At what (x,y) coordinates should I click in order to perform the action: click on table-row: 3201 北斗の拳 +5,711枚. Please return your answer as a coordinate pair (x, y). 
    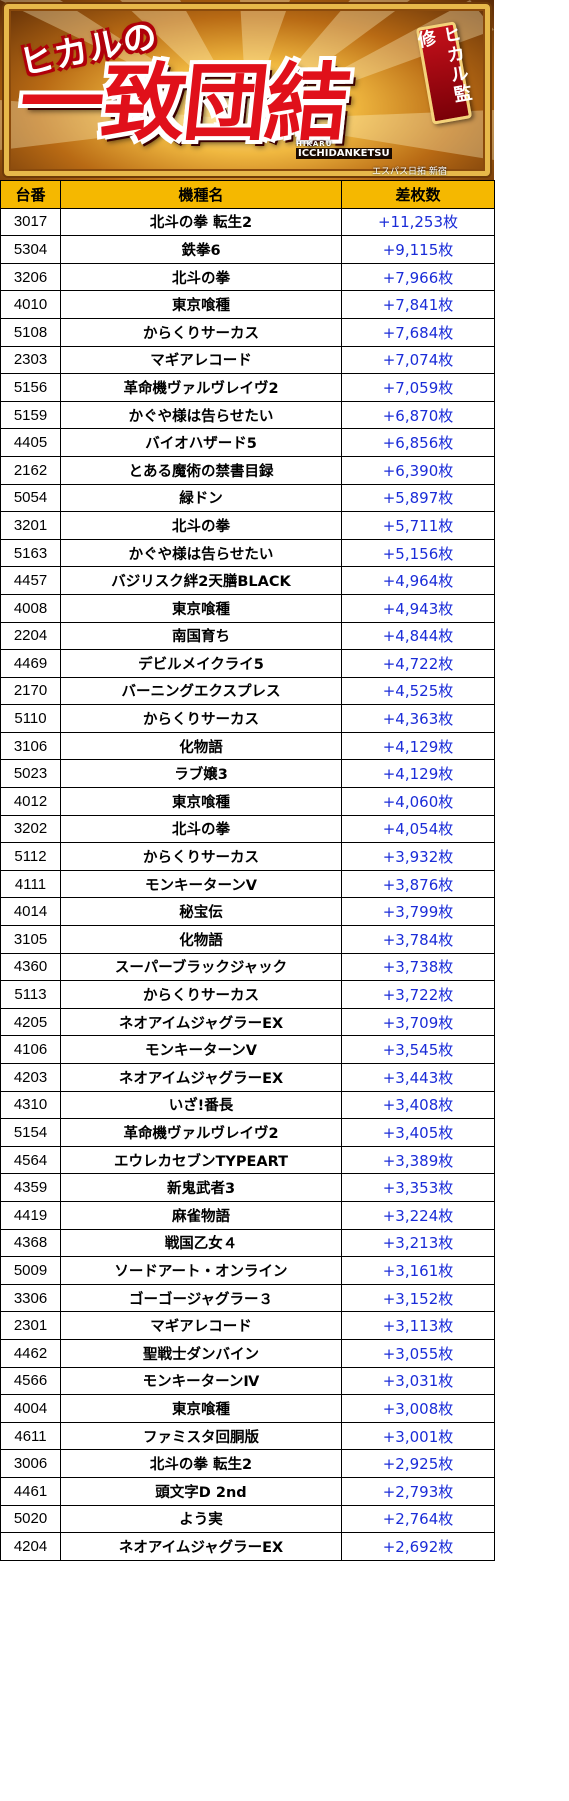
    Looking at the image, I should click on (247, 525).